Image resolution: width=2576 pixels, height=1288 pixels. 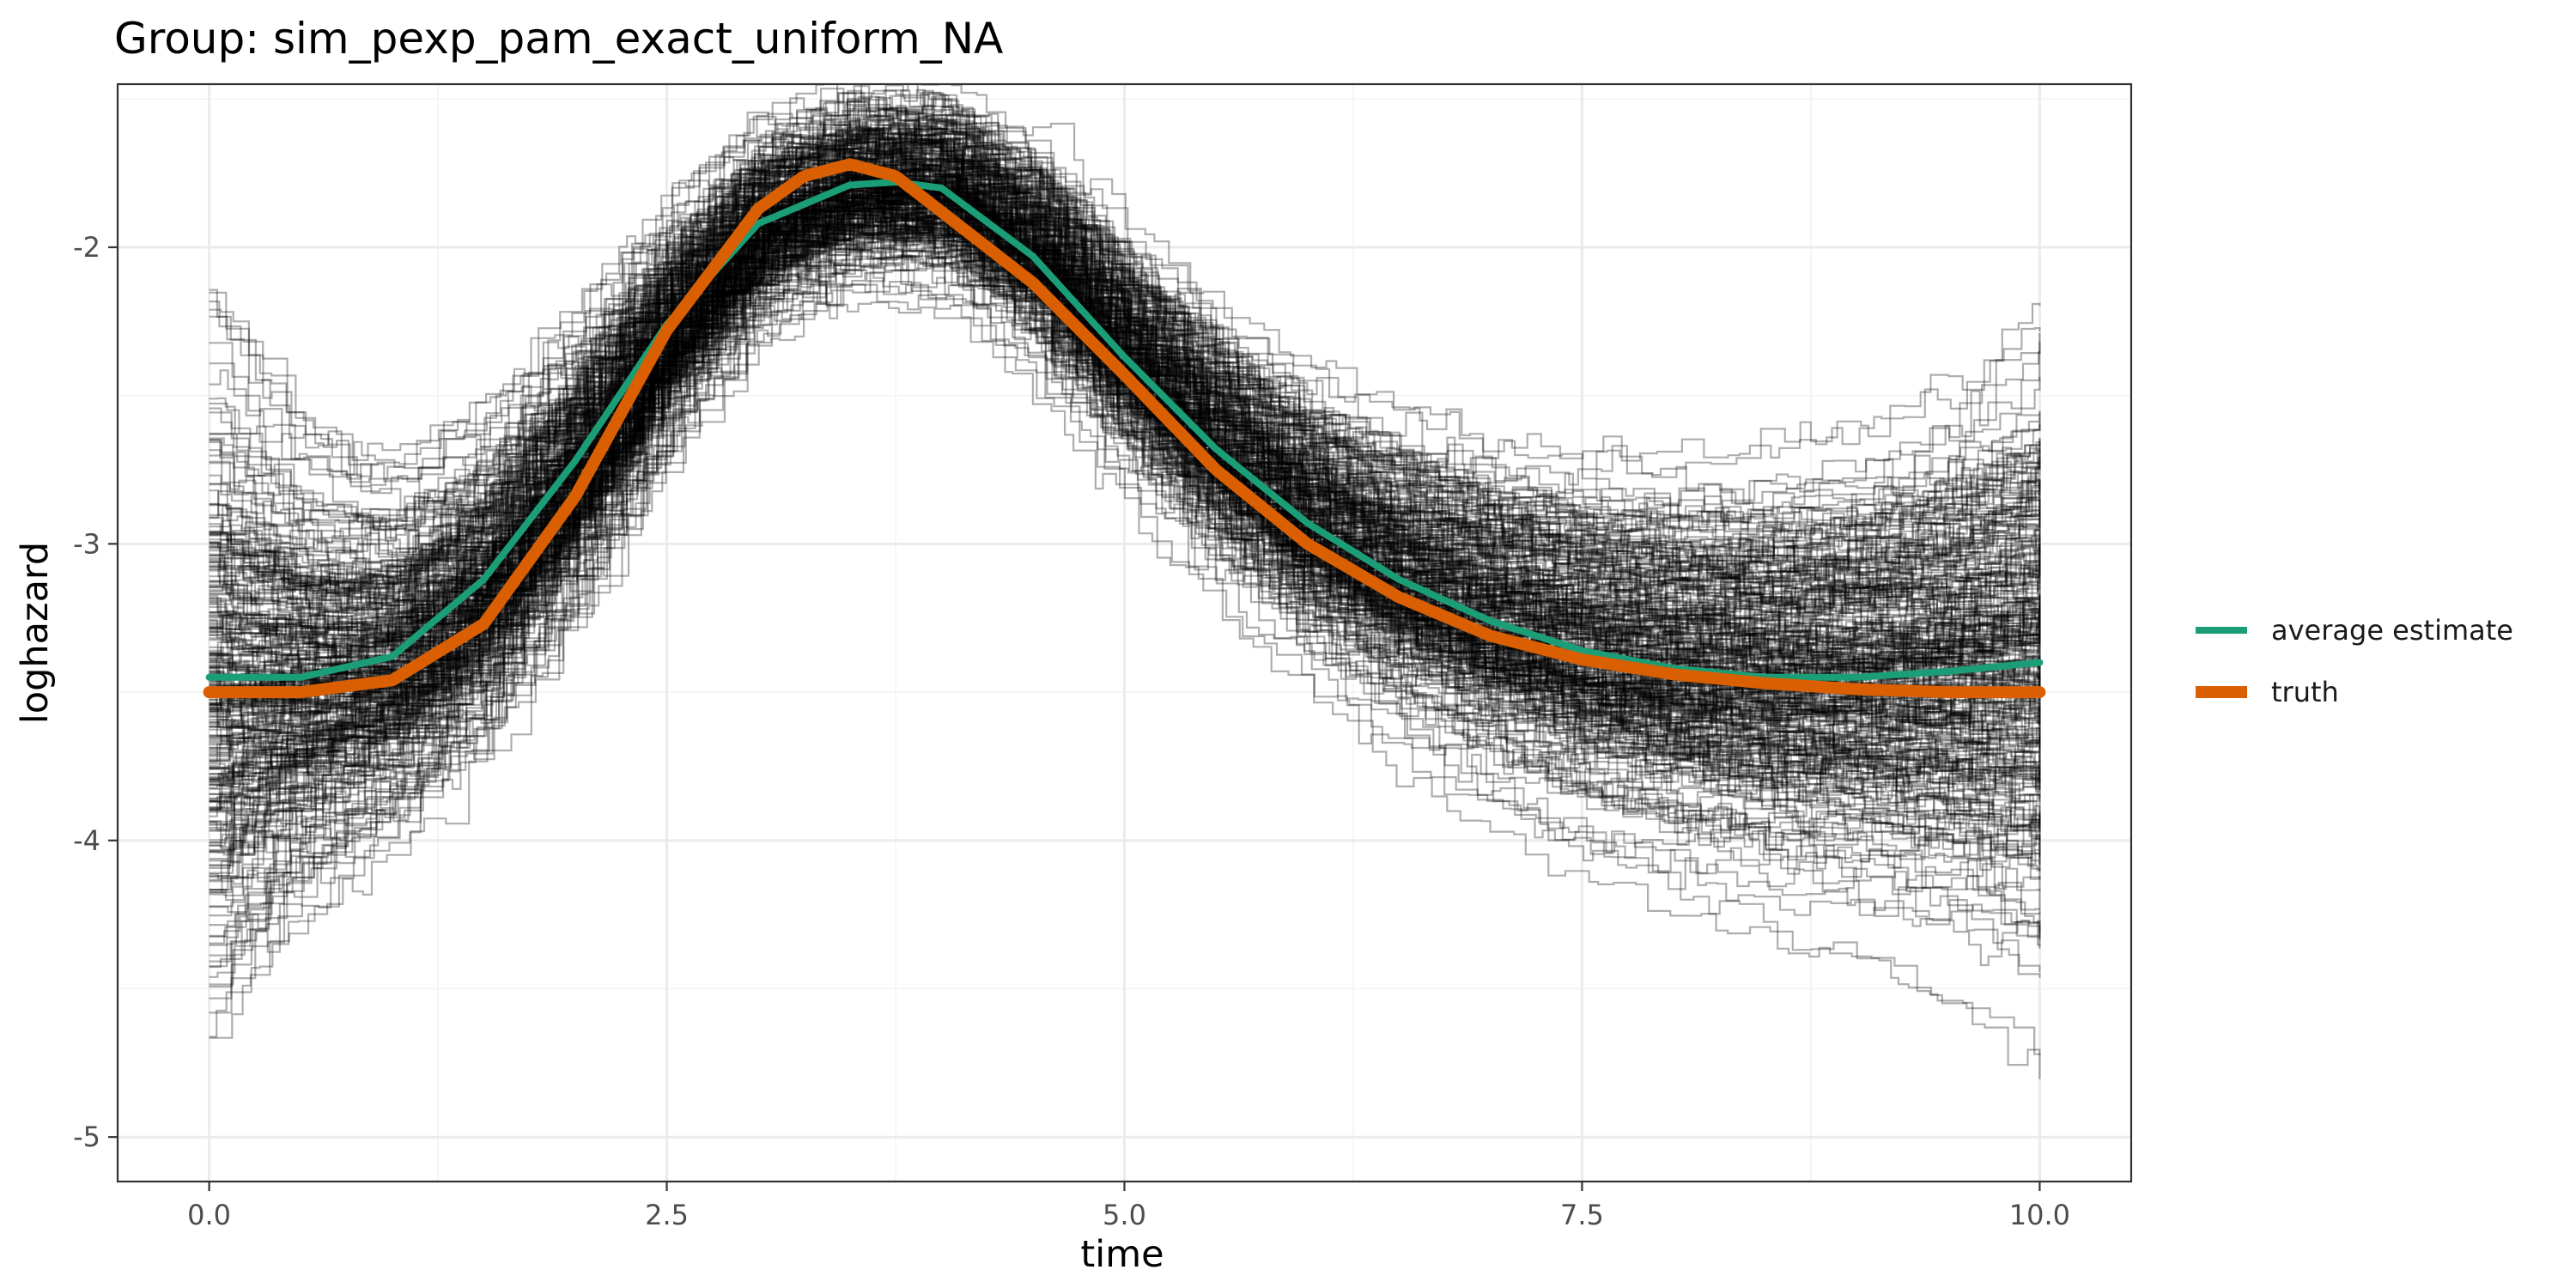 What do you see at coordinates (2305, 692) in the screenshot?
I see `legend-label: truth` at bounding box center [2305, 692].